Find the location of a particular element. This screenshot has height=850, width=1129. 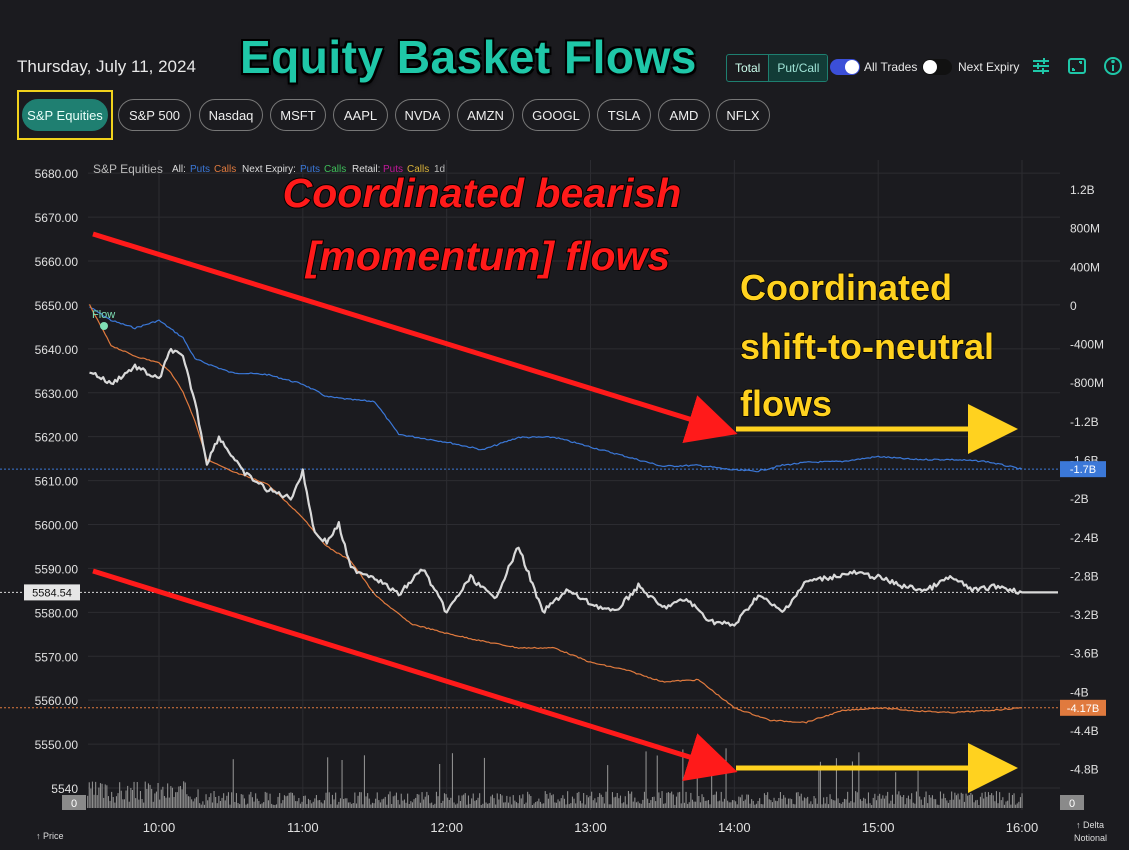

info-icon is located at coordinates (1113, 67).